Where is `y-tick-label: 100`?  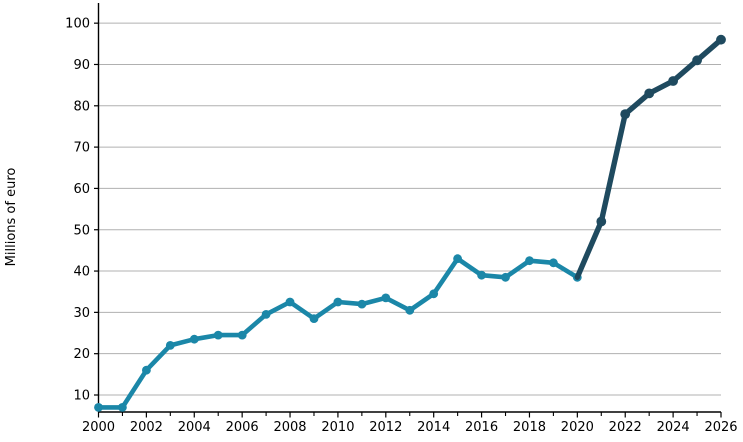
y-tick-label: 100 is located at coordinates (77, 24).